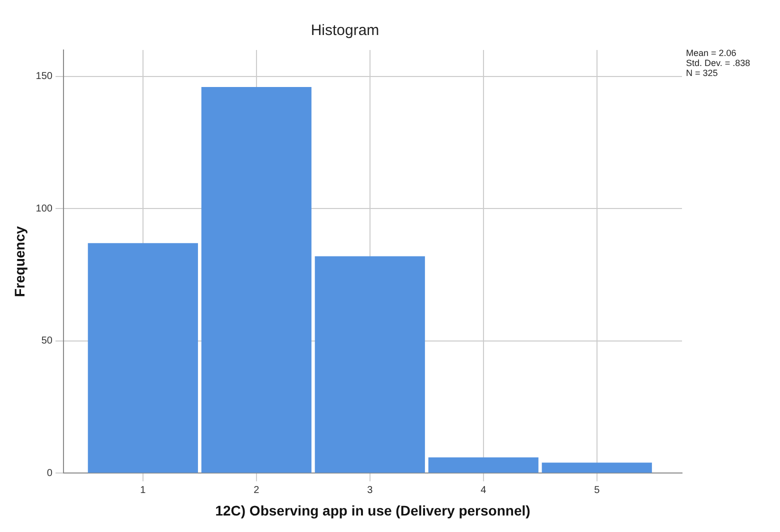 This screenshot has width=780, height=532. Describe the element at coordinates (143, 490) in the screenshot. I see `x-tick-label: 1` at that location.